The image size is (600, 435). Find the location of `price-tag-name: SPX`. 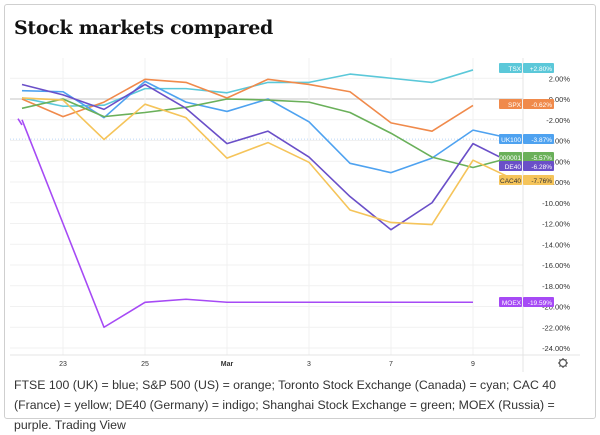

price-tag-name: SPX is located at coordinates (515, 105).